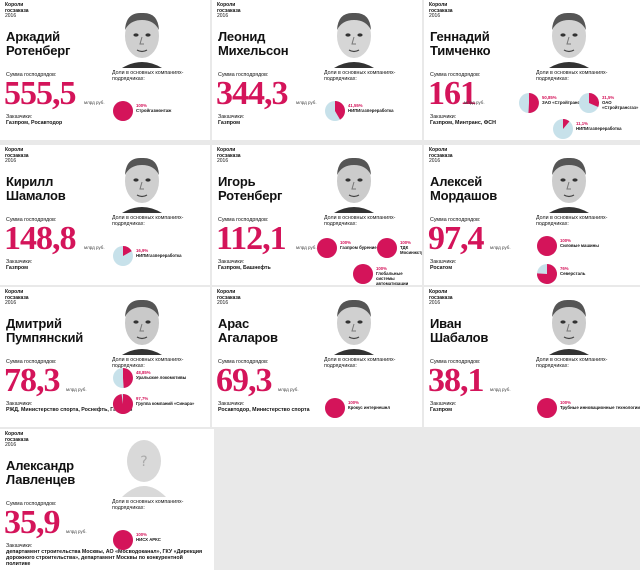 This screenshot has height=570, width=640. What do you see at coordinates (463, 123) in the screenshot?
I see `customers-list: Газпром, Минтранс, ФСН` at bounding box center [463, 123].